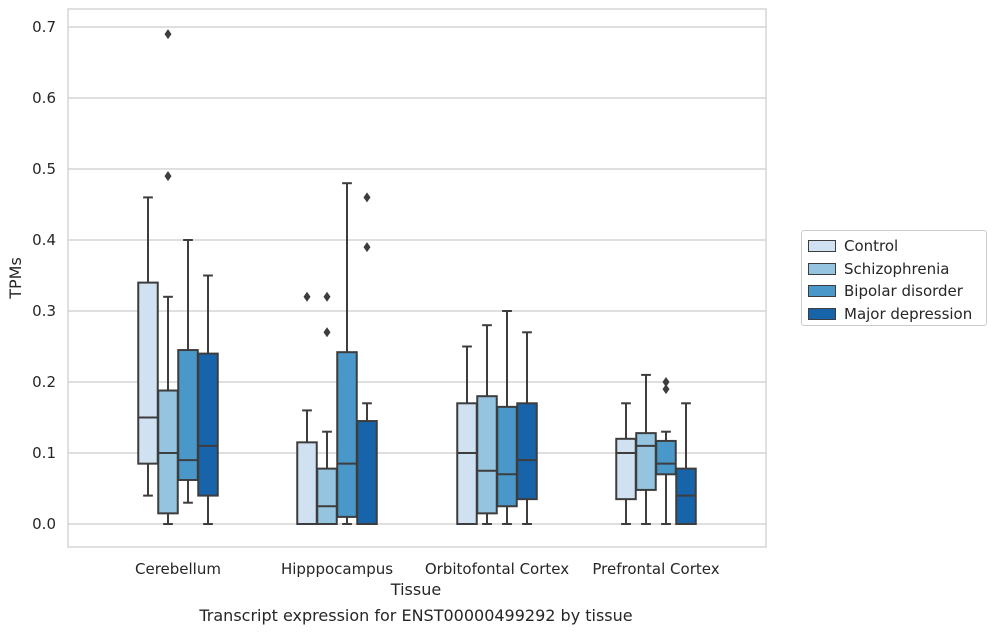 This screenshot has width=997, height=634. What do you see at coordinates (15, 278) in the screenshot?
I see `y-axis-label: TPMs` at bounding box center [15, 278].